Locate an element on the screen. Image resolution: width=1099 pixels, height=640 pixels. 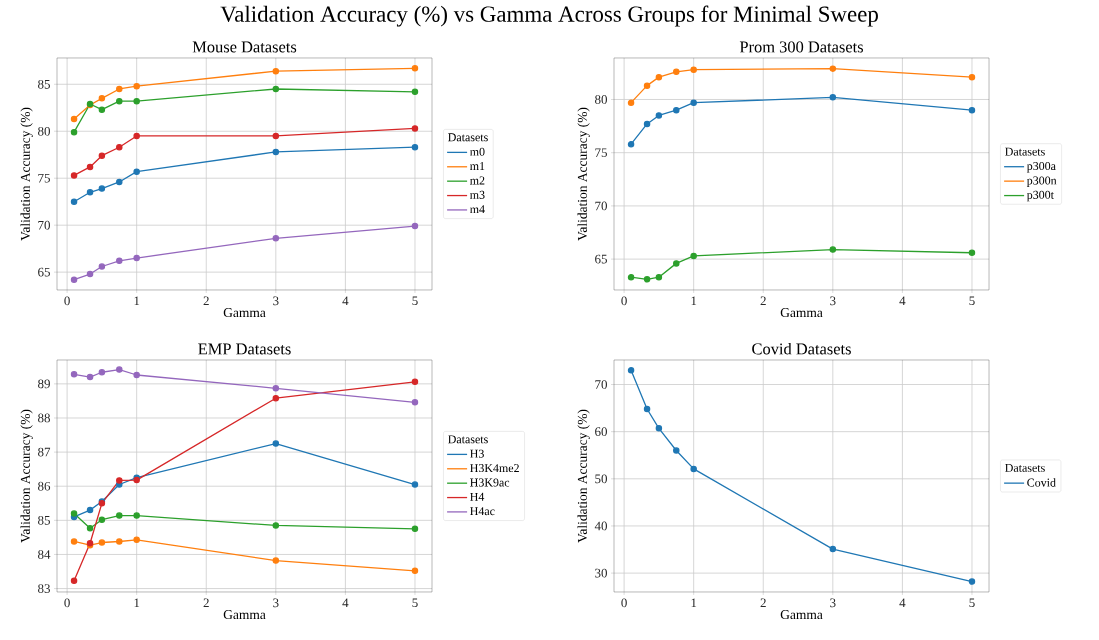
y-tick-label: 83 is located at coordinates (44, 588).